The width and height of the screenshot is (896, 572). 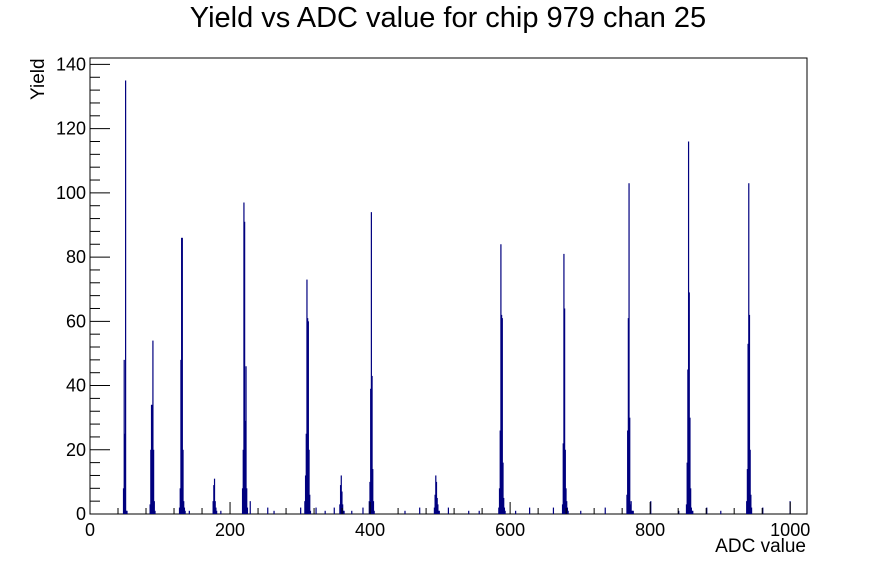 I want to click on x-tick-label: 0, so click(x=90, y=530).